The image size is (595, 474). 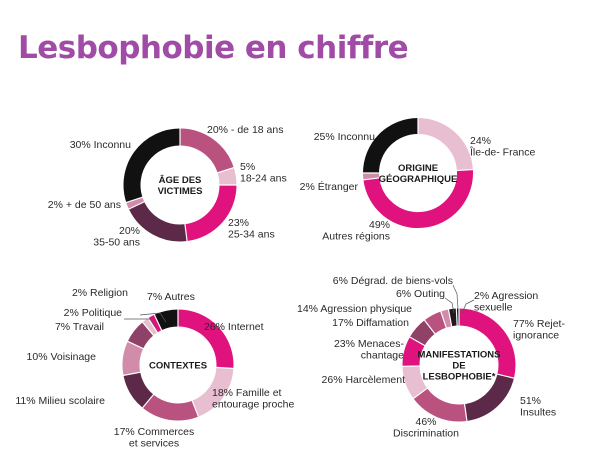 What do you see at coordinates (253, 399) in the screenshot?
I see `slice-label: 18% Famille et entourage proche` at bounding box center [253, 399].